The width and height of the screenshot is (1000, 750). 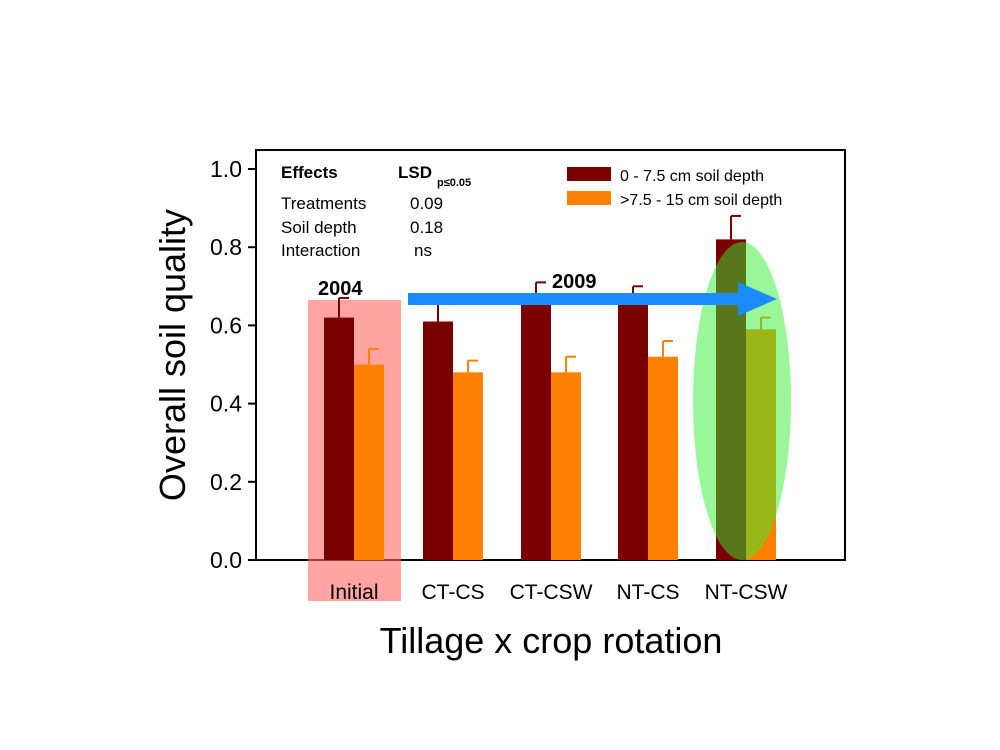 What do you see at coordinates (172, 355) in the screenshot?
I see `y-axis-title: Overall soil quality` at bounding box center [172, 355].